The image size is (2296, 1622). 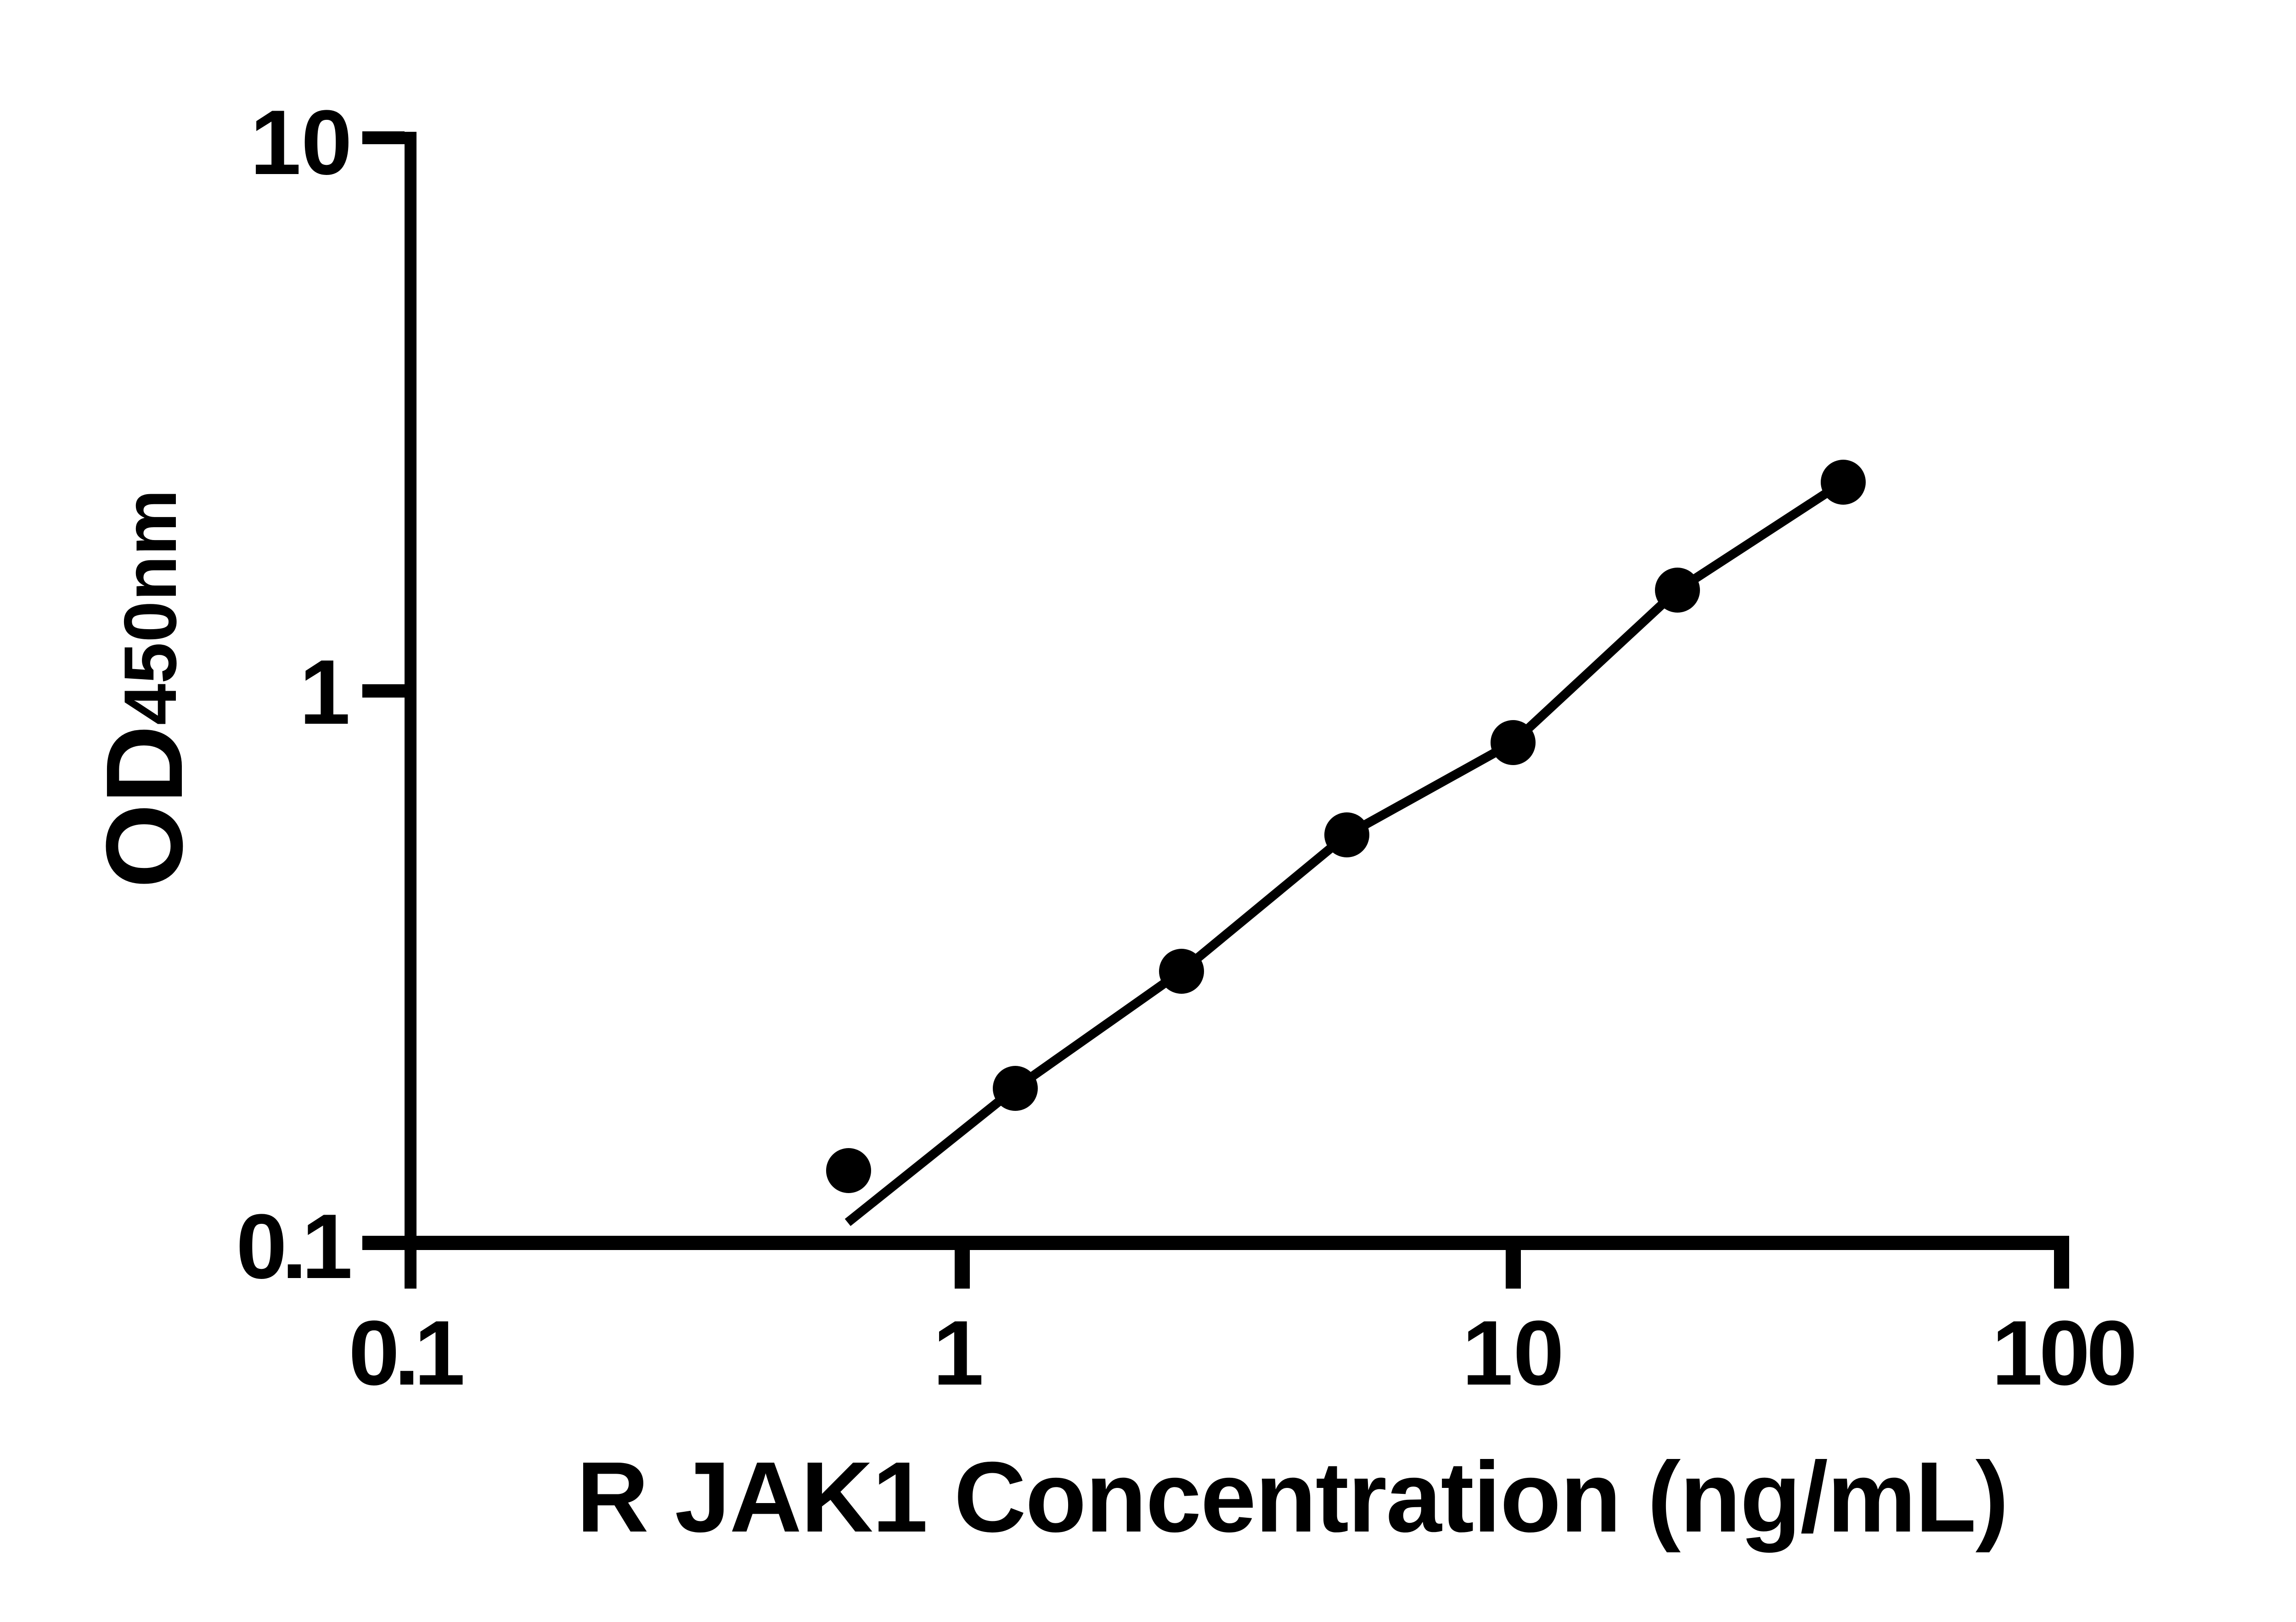 I want to click on svg-text: R JAK1 Concentration (ng/mL), so click(x=1292, y=1497).